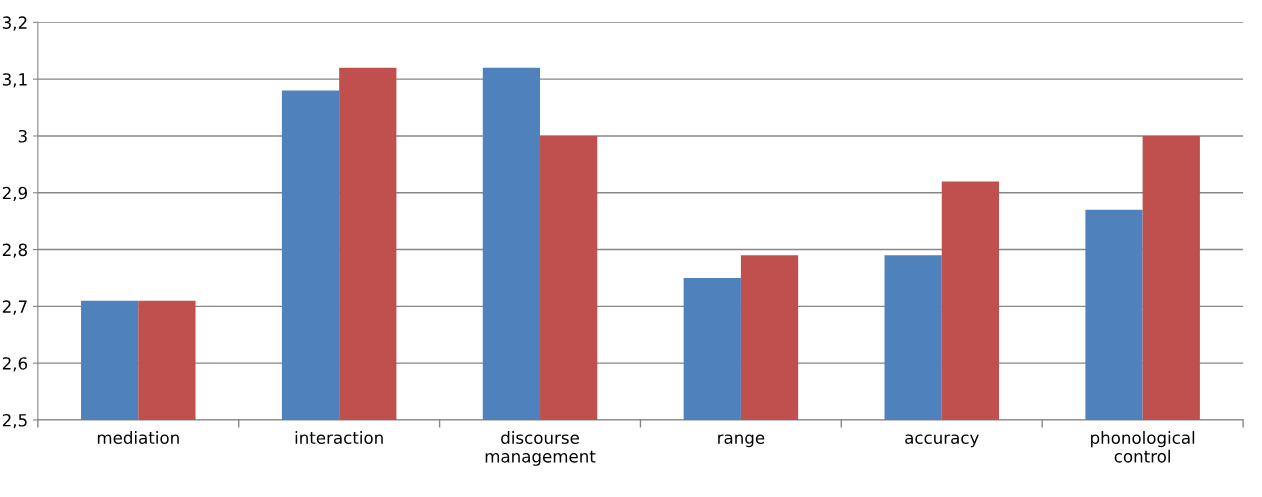  What do you see at coordinates (339, 437) in the screenshot?
I see `x-tick-label: interaction` at bounding box center [339, 437].